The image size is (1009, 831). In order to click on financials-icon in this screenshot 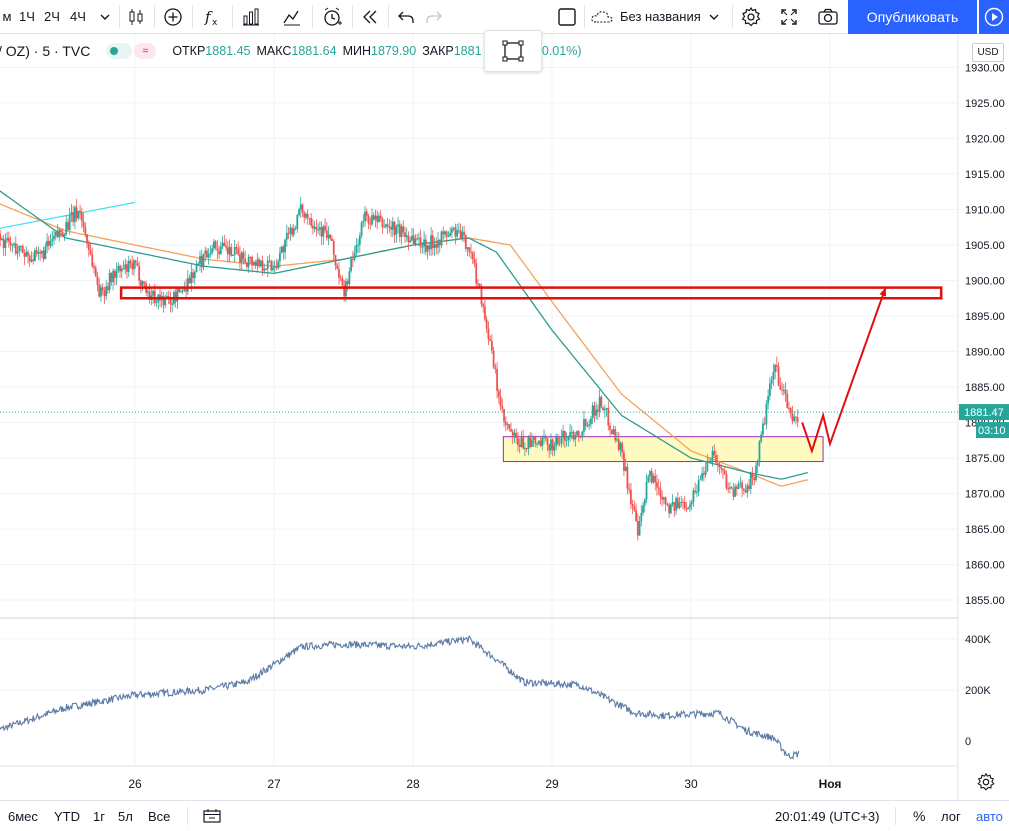, I will do `click(251, 16)`.